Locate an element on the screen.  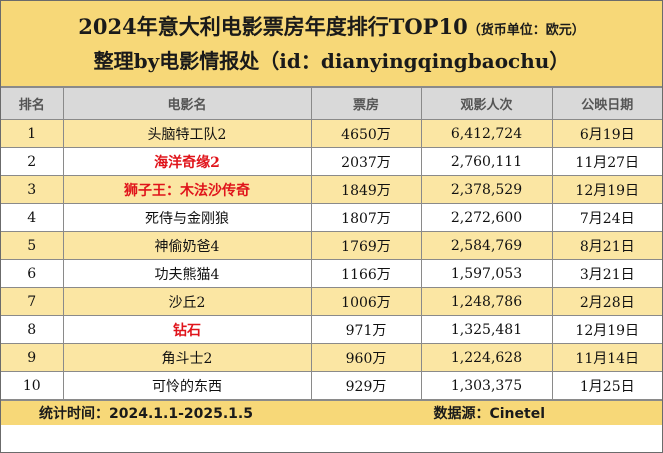
cell-rank: 6 is located at coordinates (32, 273).